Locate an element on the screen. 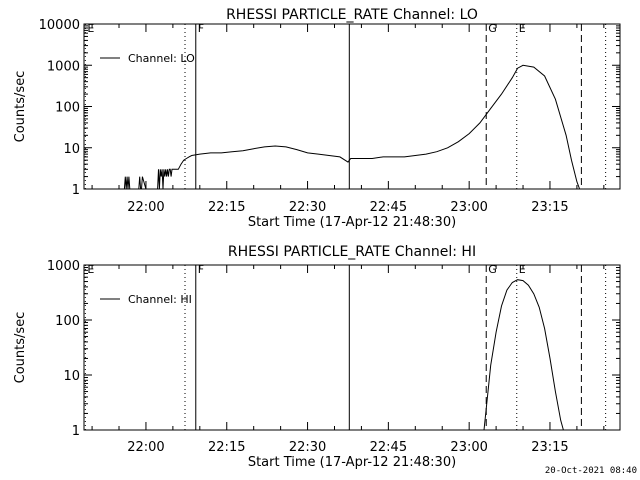  y-tick-label: 10000 is located at coordinates (59, 25).